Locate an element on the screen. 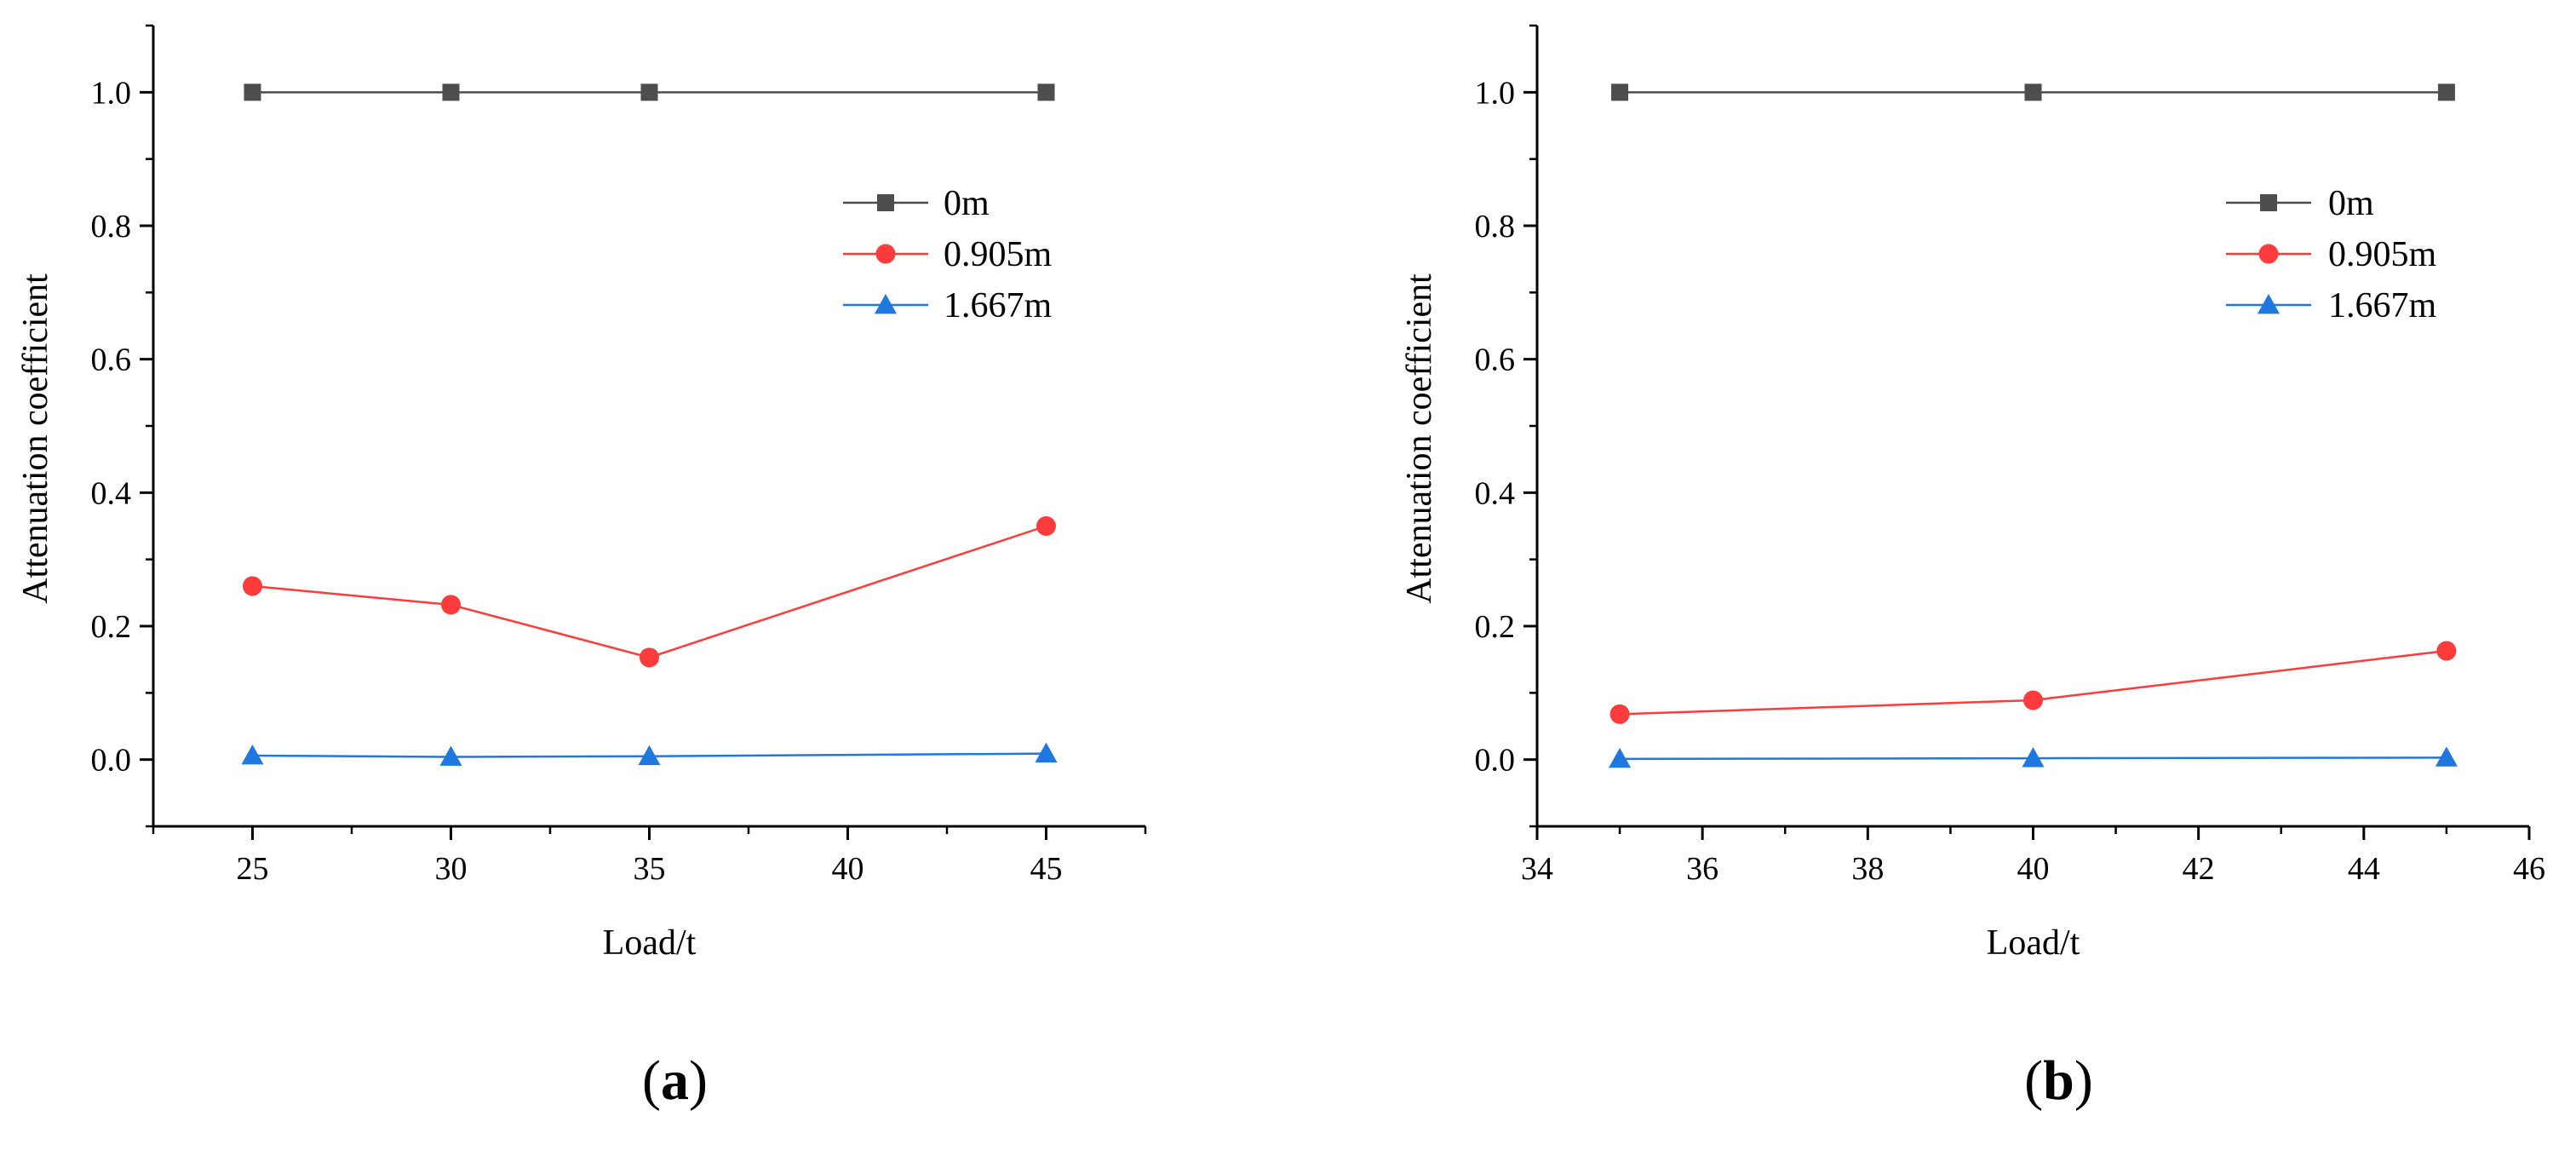 This screenshot has height=1156, width=2576. x-tick-label: 38 is located at coordinates (1867, 869).